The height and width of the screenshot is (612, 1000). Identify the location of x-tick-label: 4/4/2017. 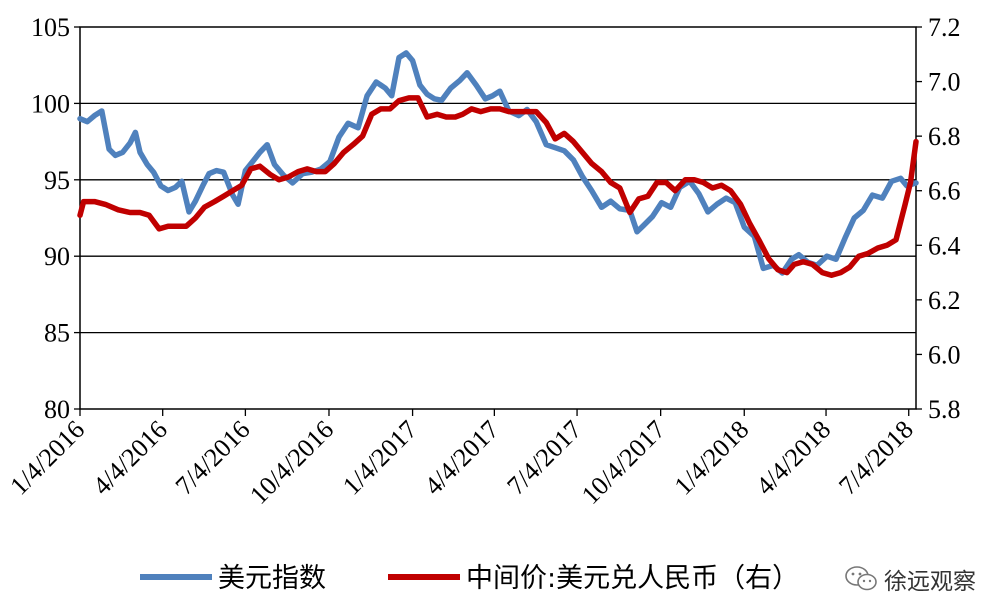
(462, 458).